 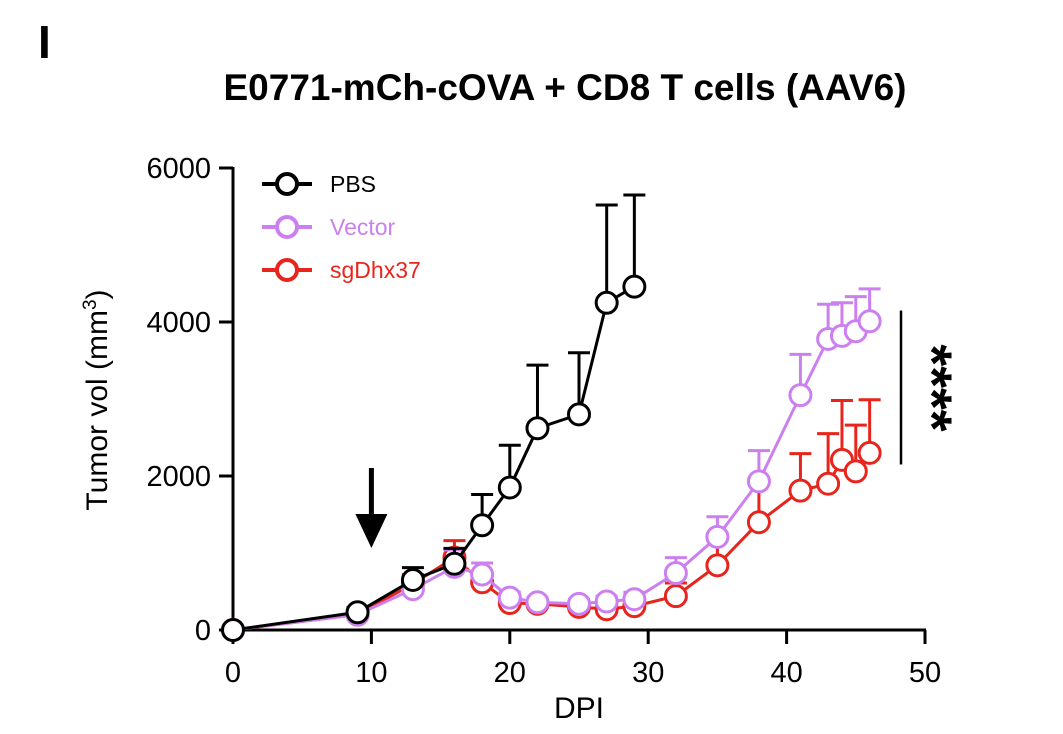 What do you see at coordinates (510, 673) in the screenshot?
I see `x-tick-label: 20` at bounding box center [510, 673].